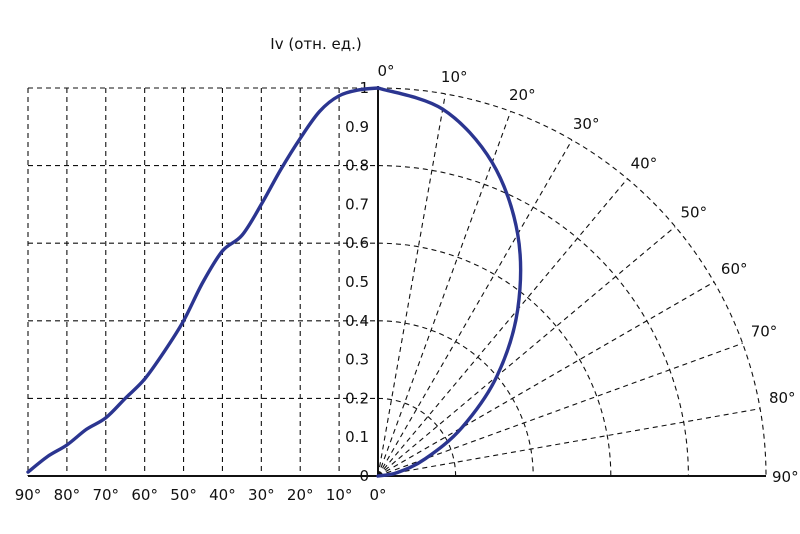 This screenshot has width=800, height=534. What do you see at coordinates (734, 269) in the screenshot?
I see `polar-angle-label: 60°` at bounding box center [734, 269].